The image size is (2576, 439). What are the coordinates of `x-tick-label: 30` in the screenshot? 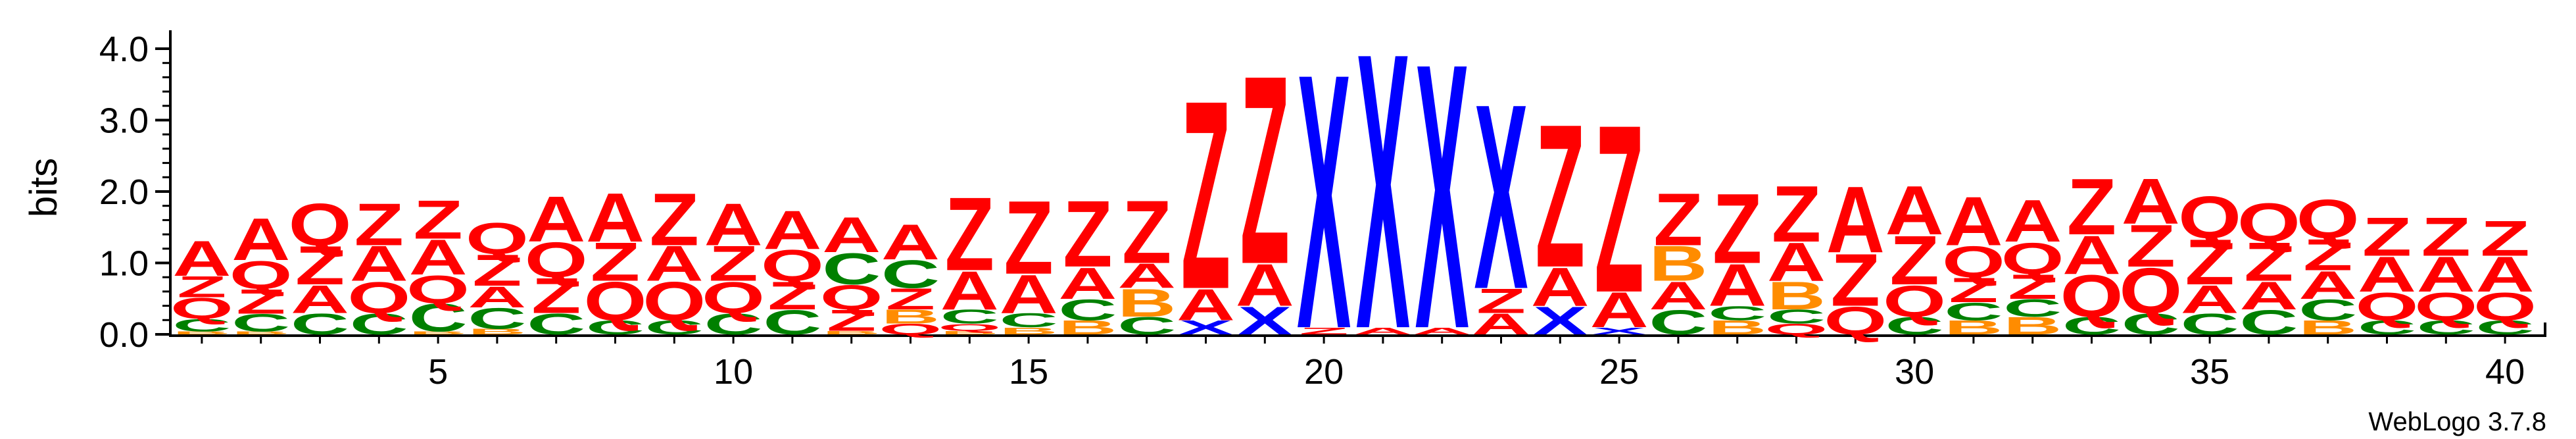 It's located at (1915, 372).